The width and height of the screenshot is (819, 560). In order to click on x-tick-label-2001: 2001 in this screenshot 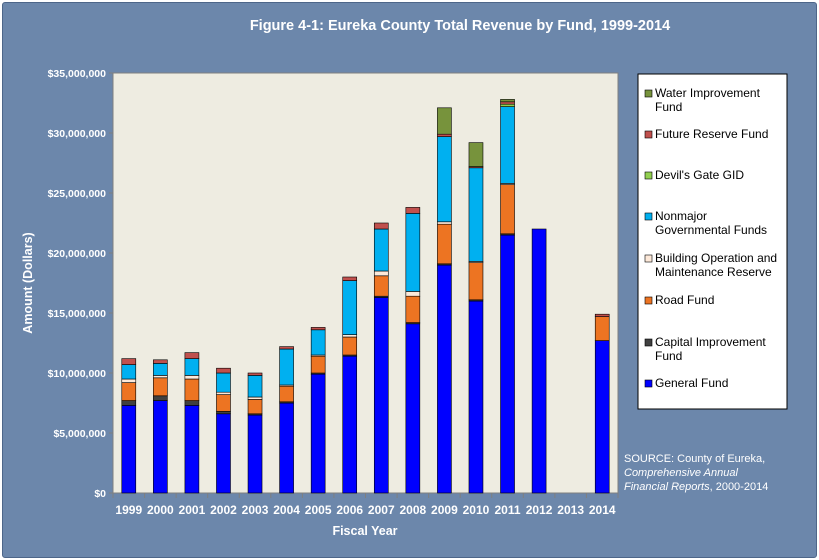, I will do `click(192, 510)`.